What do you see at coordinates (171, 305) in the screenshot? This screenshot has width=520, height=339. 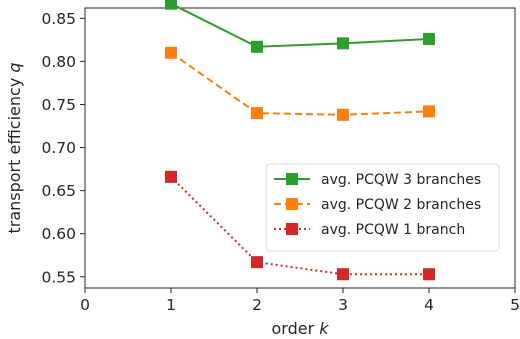 I see `x-tick-label: 1` at bounding box center [171, 305].